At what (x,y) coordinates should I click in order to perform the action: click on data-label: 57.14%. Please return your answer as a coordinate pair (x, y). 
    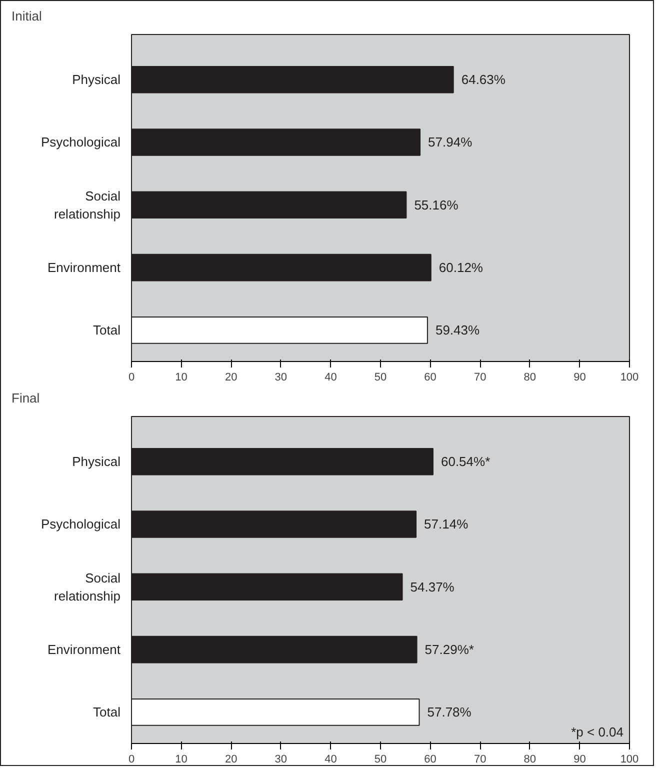
    Looking at the image, I should click on (446, 524).